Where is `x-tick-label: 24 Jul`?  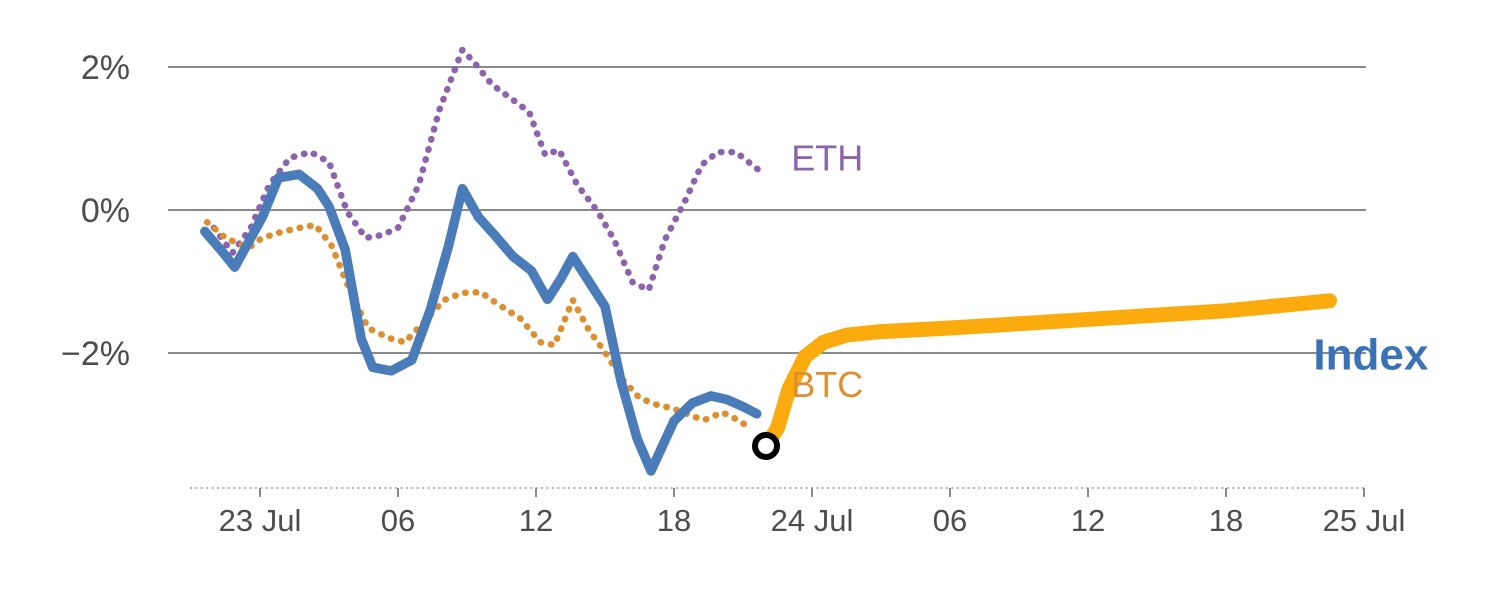 x-tick-label: 24 Jul is located at coordinates (812, 520).